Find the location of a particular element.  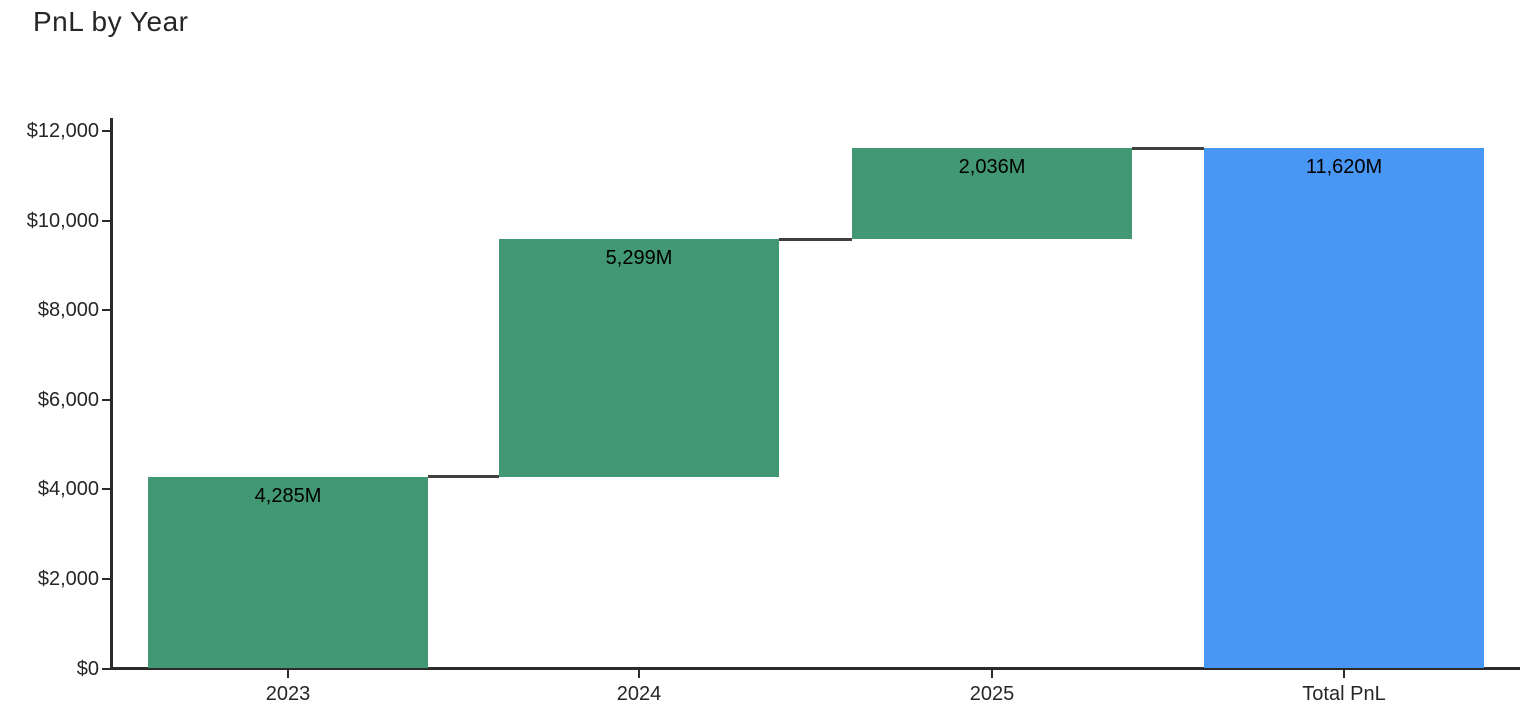

y-axis-tick-label: $2,000 is located at coordinates (68, 578).